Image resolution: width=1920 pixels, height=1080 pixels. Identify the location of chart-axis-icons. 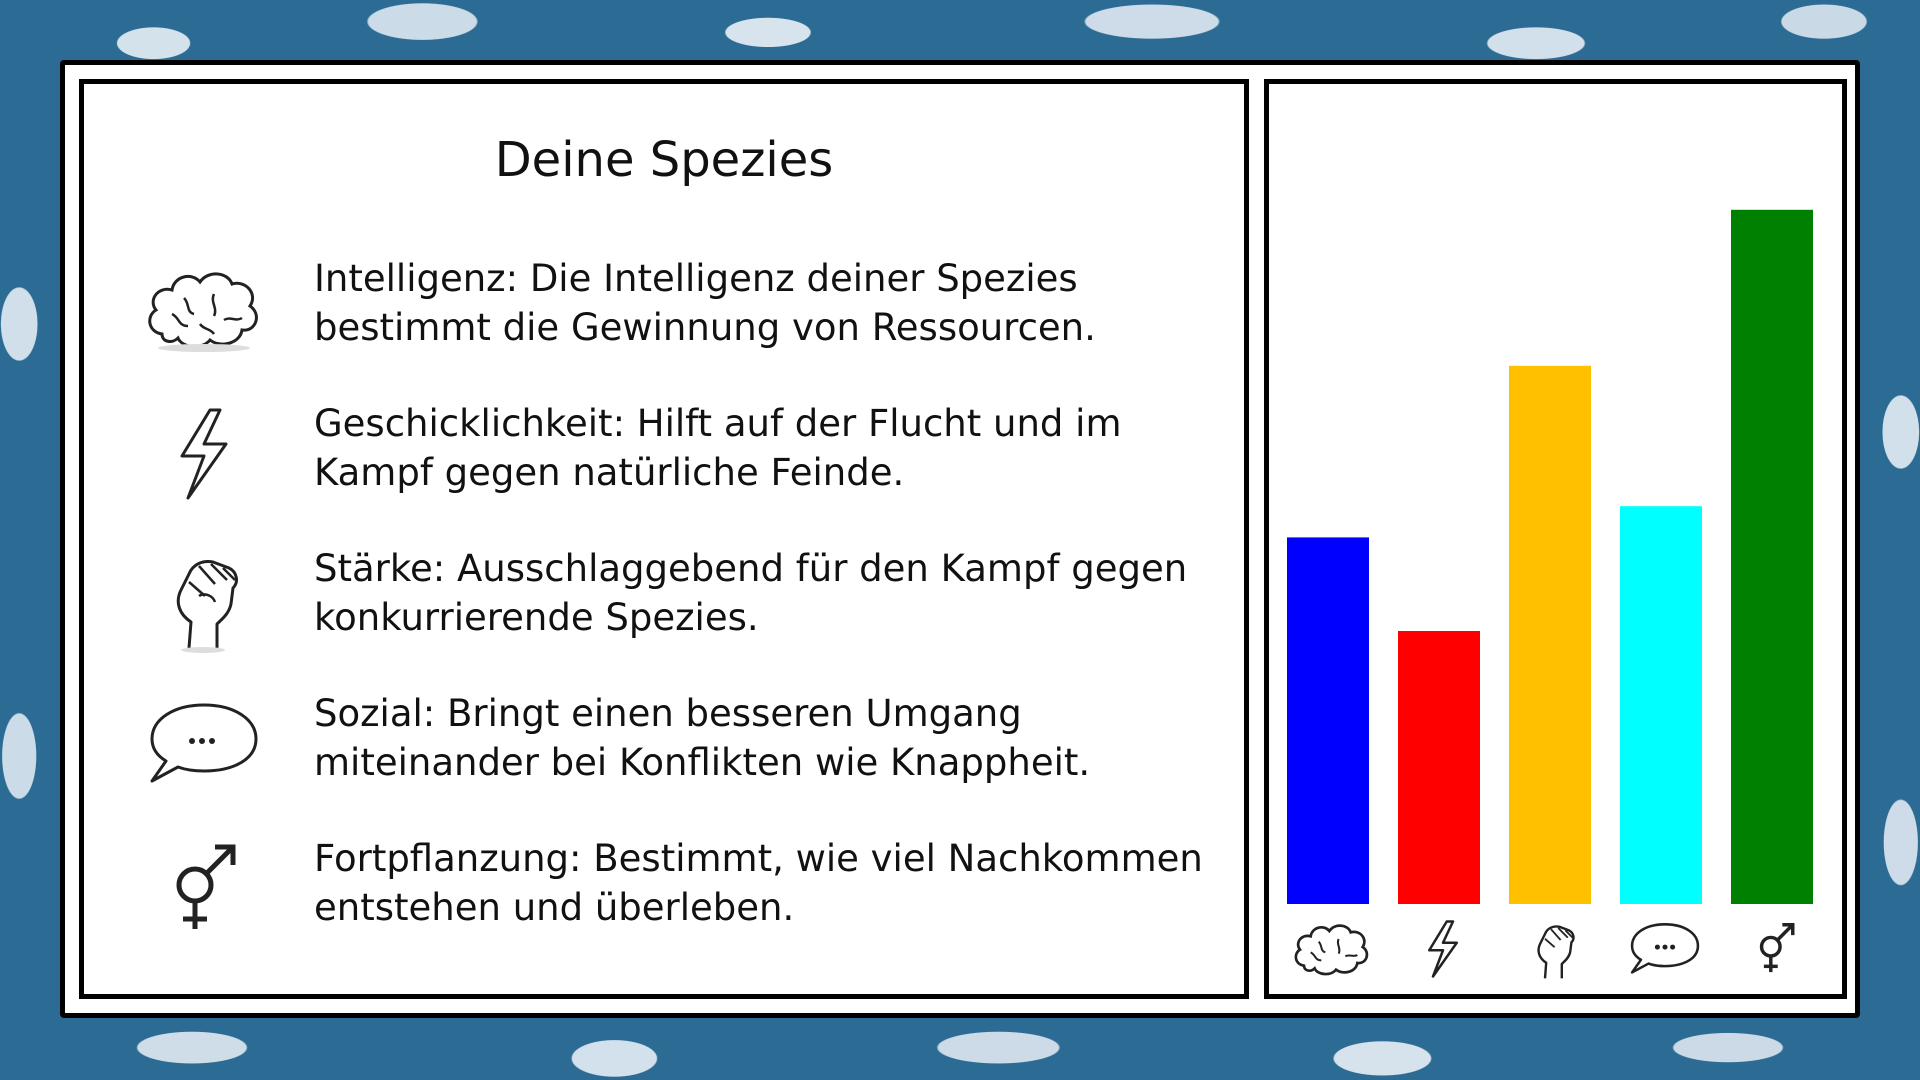
(1555, 954).